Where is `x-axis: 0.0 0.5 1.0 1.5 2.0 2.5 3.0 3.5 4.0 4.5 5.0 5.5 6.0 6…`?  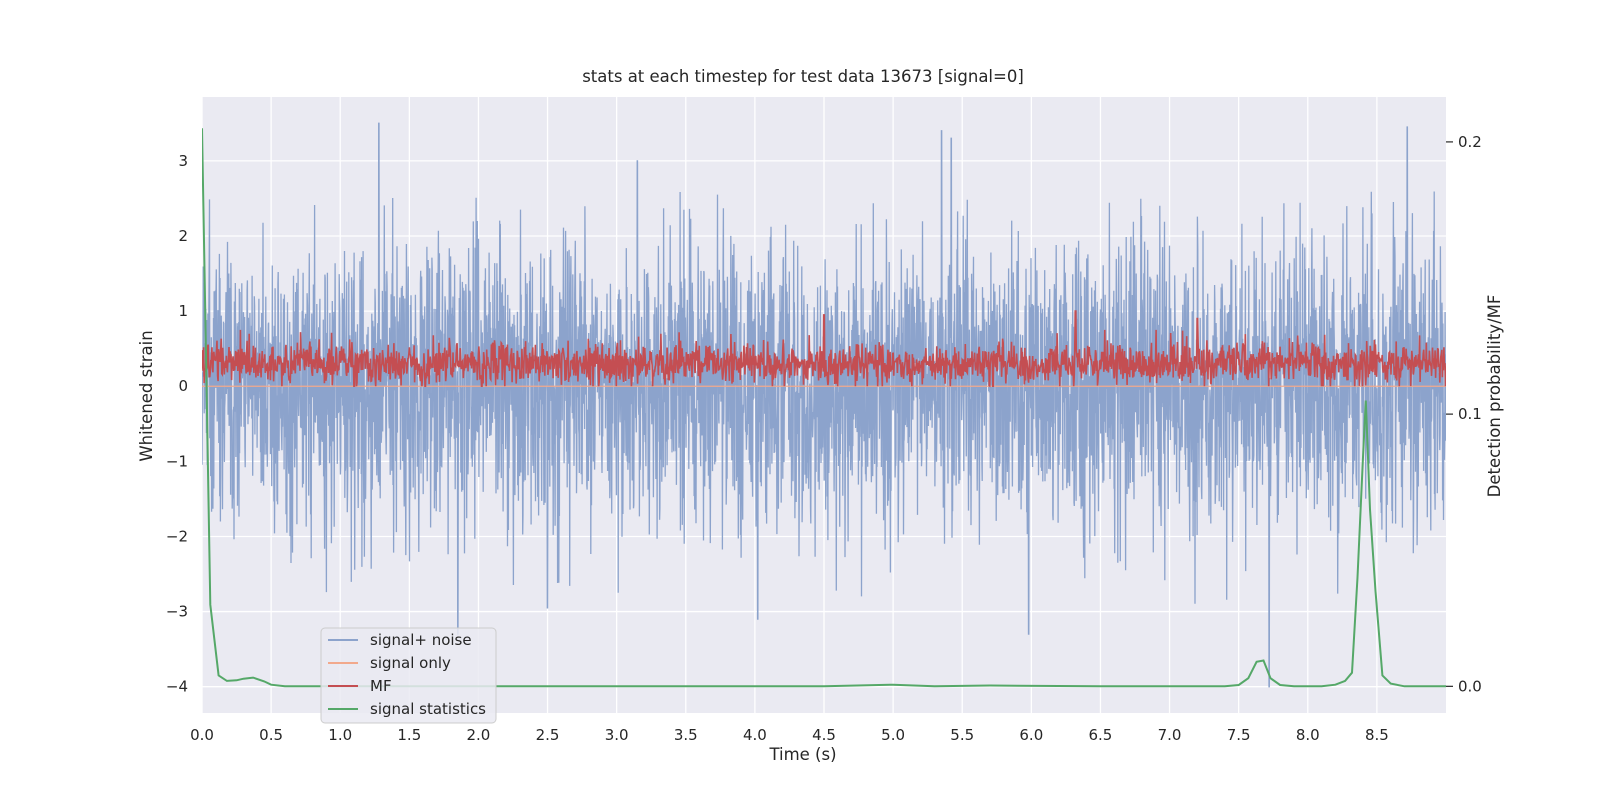 x-axis: 0.0 0.5 1.0 1.5 2.0 2.5 3.0 3.5 4.0 4.5 5.0 5.5 6.0 6… is located at coordinates (789, 735).